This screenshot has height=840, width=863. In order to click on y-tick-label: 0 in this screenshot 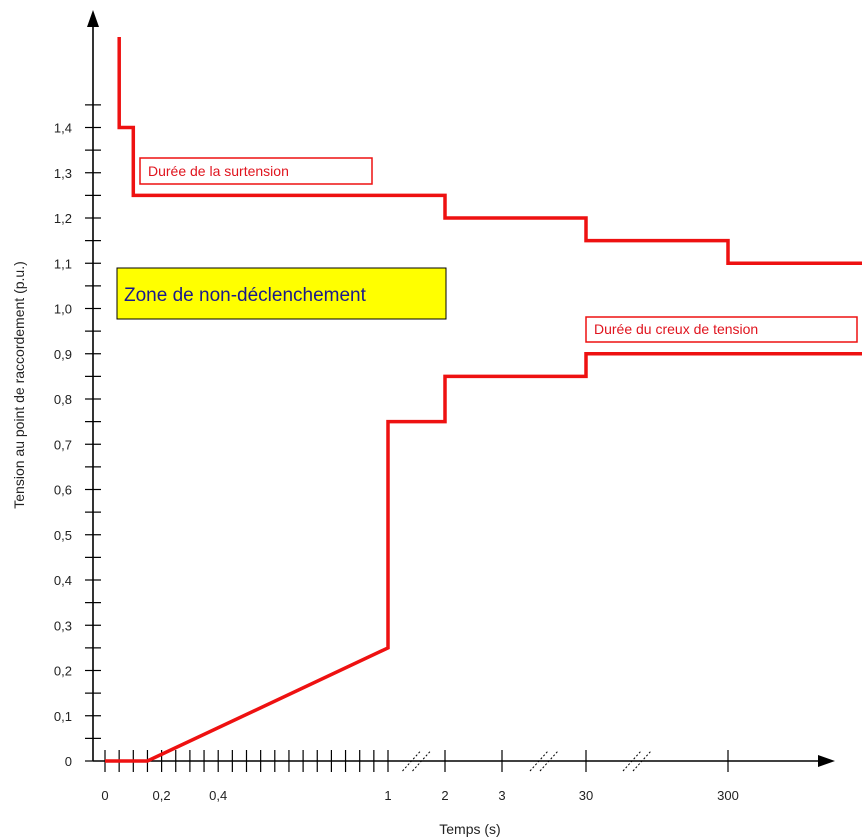, I will do `click(68, 761)`.